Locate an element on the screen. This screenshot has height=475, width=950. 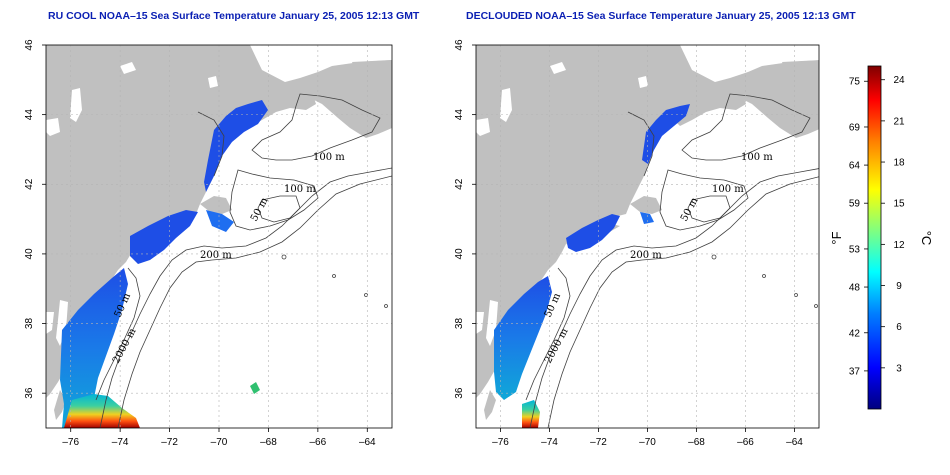
colorbar-f-tick-label: 69 is located at coordinates (855, 127).